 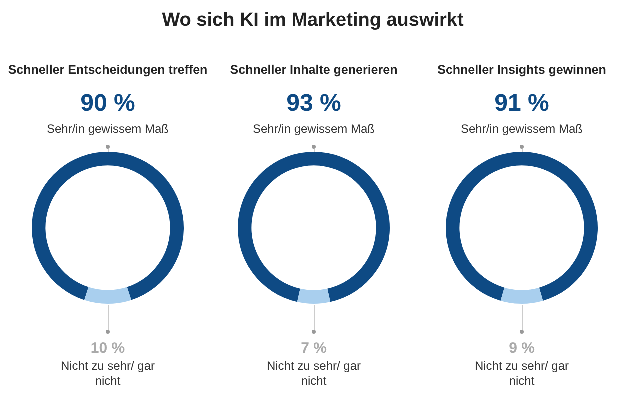 I want to click on chart-title: Schneller Insights gewinnen, so click(x=522, y=70).